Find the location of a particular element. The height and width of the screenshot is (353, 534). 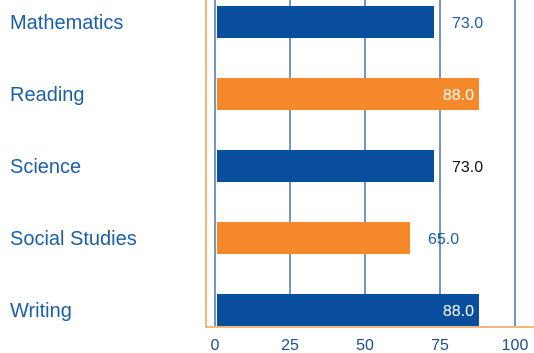

category-label: Science is located at coordinates (45, 167).